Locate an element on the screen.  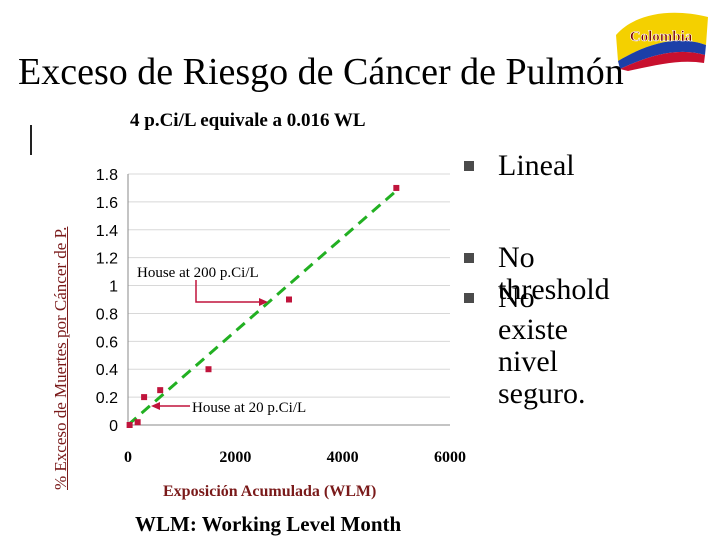
colombia-flag-logo: Colombia is located at coordinates (661, 38).